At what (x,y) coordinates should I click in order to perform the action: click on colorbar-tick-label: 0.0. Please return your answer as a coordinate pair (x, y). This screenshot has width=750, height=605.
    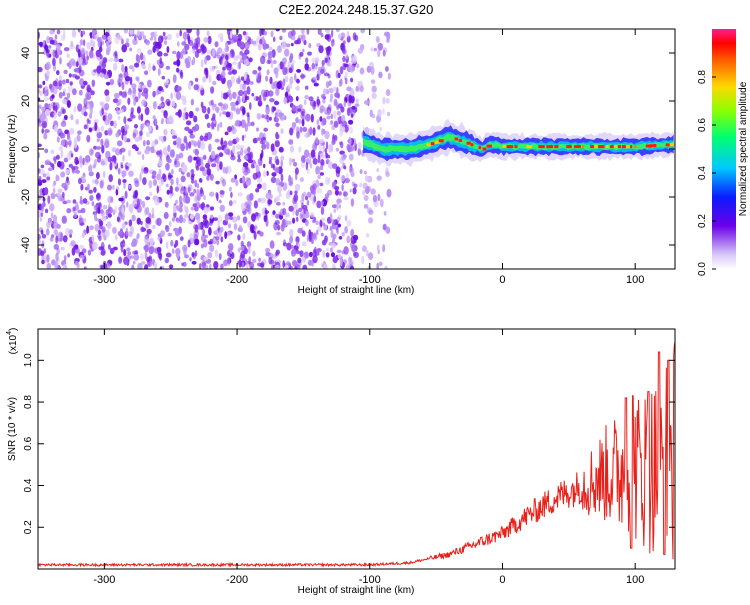
    Looking at the image, I should click on (702, 269).